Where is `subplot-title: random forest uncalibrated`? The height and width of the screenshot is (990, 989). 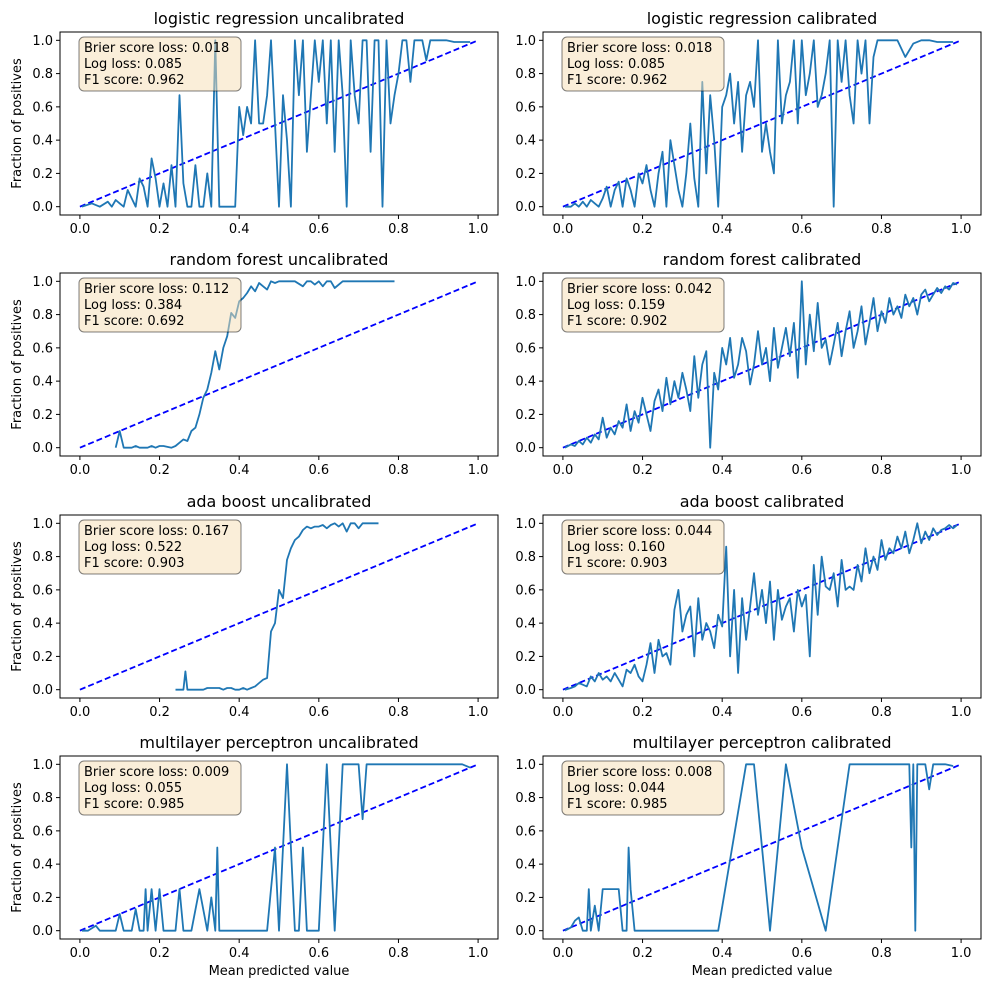 subplot-title: random forest uncalibrated is located at coordinates (279, 259).